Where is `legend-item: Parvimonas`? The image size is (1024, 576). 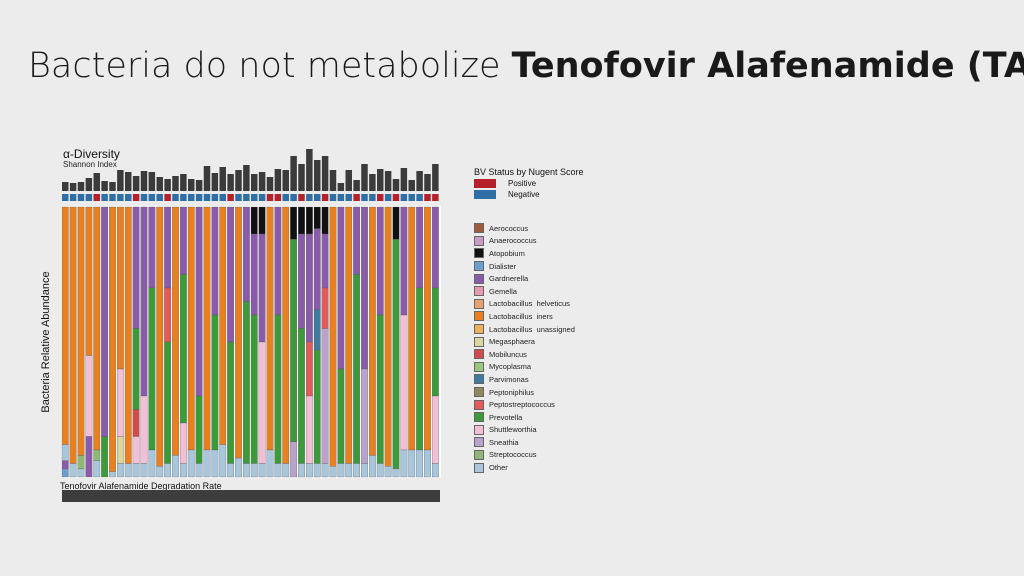 legend-item: Parvimonas is located at coordinates (524, 379).